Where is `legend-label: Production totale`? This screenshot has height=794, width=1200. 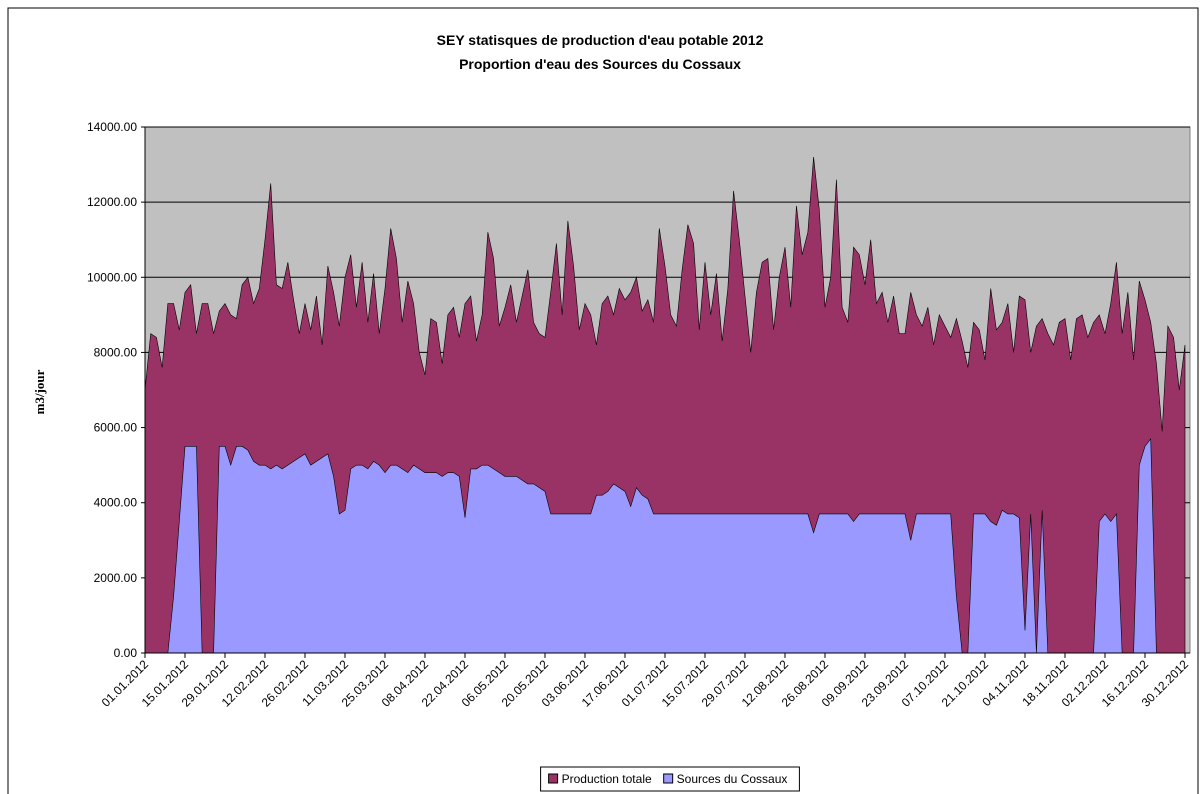 legend-label: Production totale is located at coordinates (607, 779).